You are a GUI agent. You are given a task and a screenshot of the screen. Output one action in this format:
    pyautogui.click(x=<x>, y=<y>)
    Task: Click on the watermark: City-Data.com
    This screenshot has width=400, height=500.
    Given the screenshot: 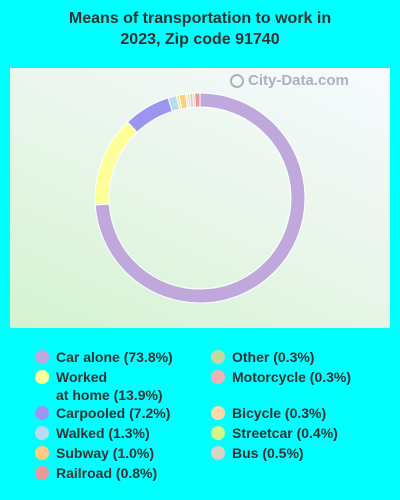 What is the action you would take?
    pyautogui.click(x=289, y=80)
    